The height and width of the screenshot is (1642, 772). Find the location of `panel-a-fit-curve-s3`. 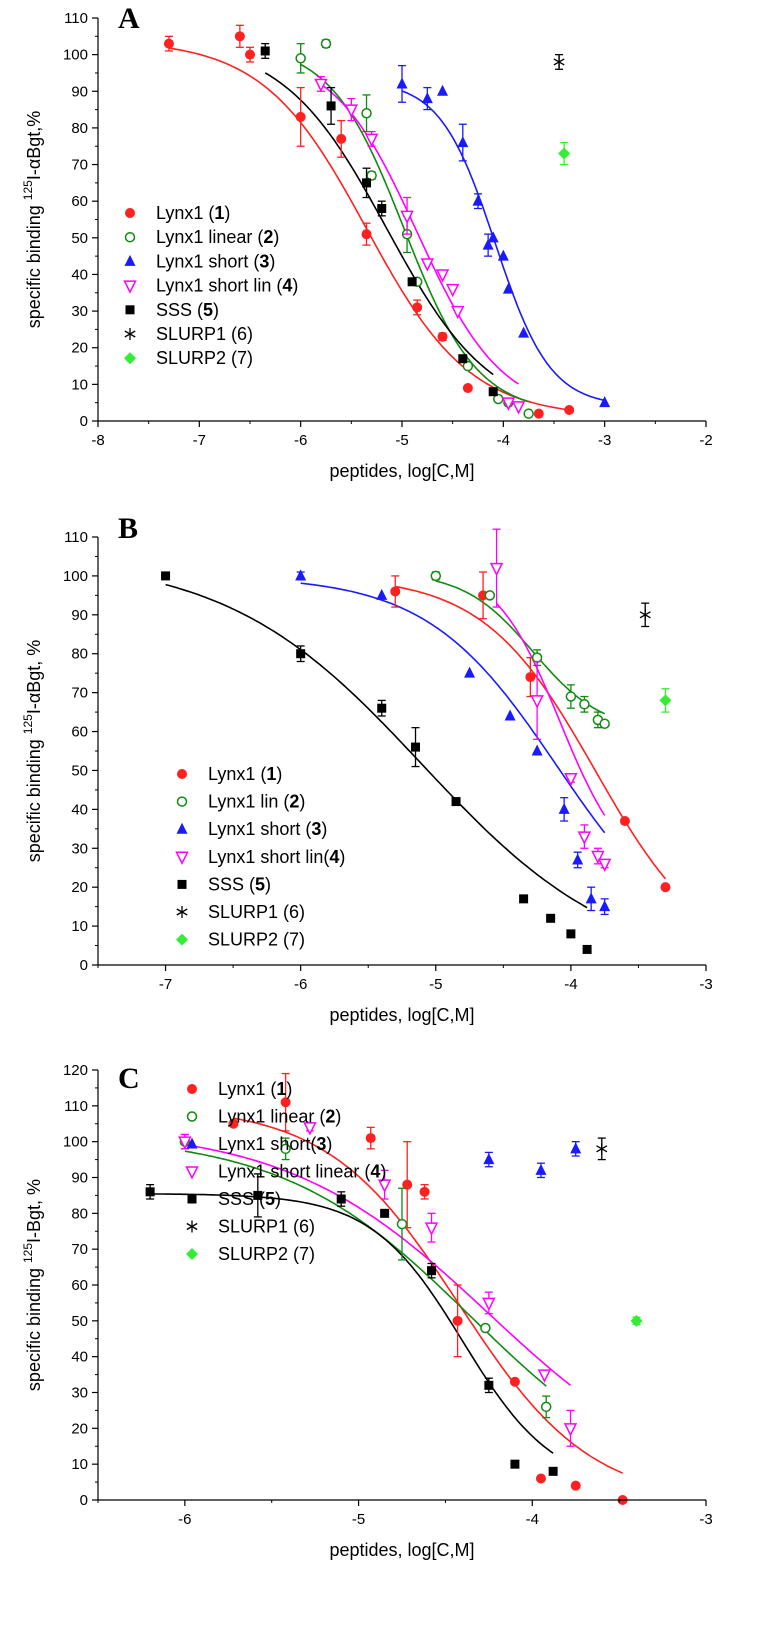

panel-a-fit-curve-s3 is located at coordinates (503, 246).